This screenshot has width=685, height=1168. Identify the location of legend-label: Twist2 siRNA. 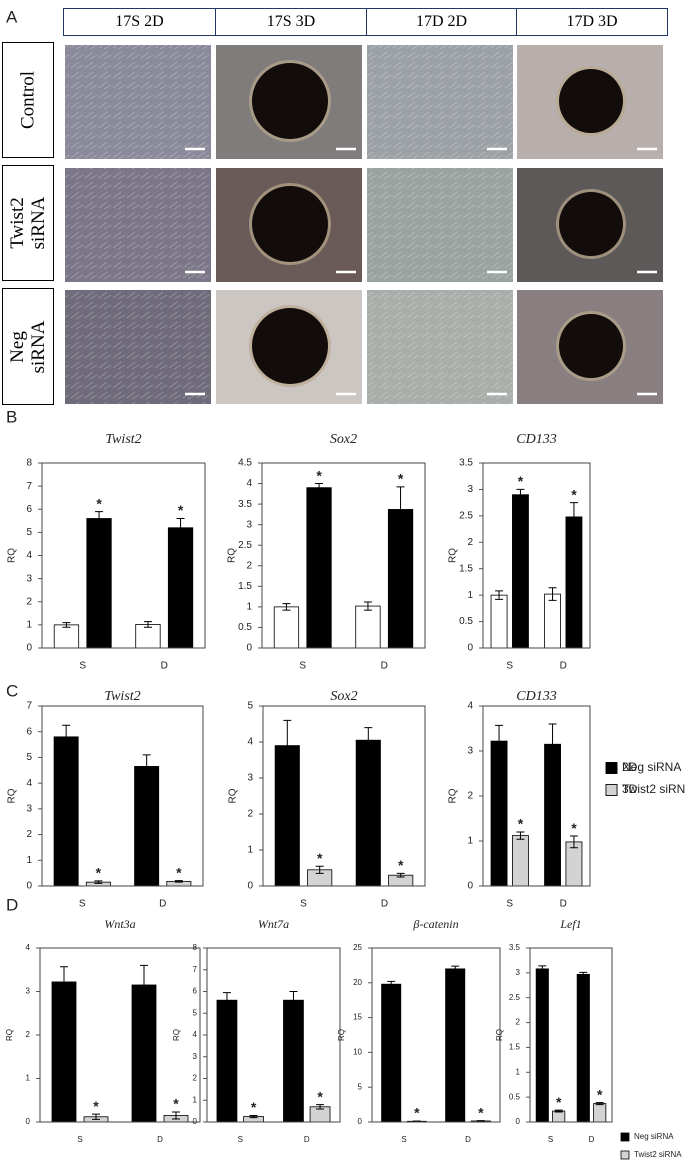
(653, 789).